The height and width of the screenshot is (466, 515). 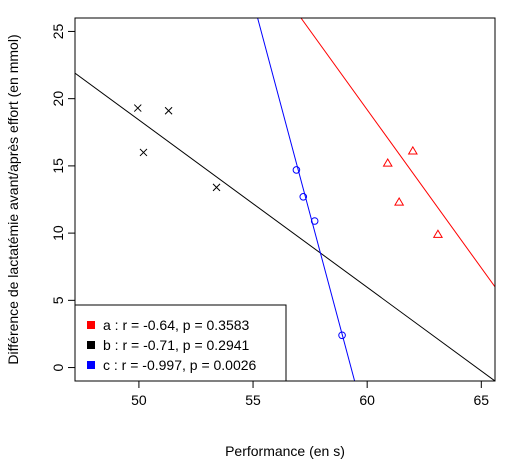 I want to click on legend-entry: b : r = -0.71, p = 0.2941, so click(x=176, y=345).